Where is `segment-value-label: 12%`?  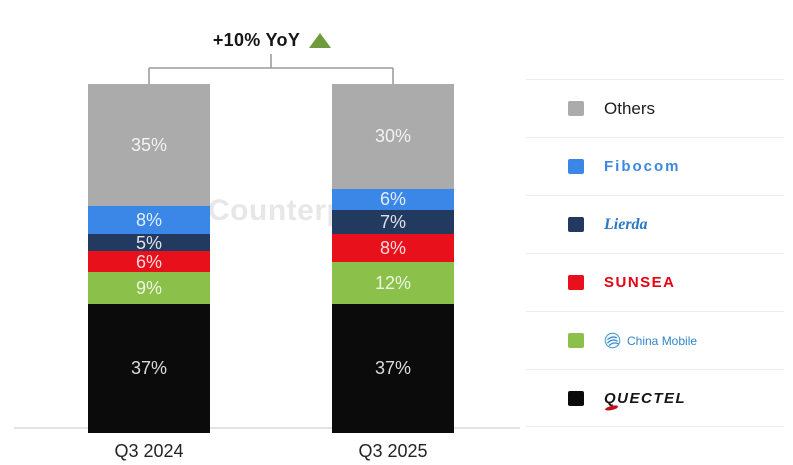
segment-value-label: 12% is located at coordinates (393, 282).